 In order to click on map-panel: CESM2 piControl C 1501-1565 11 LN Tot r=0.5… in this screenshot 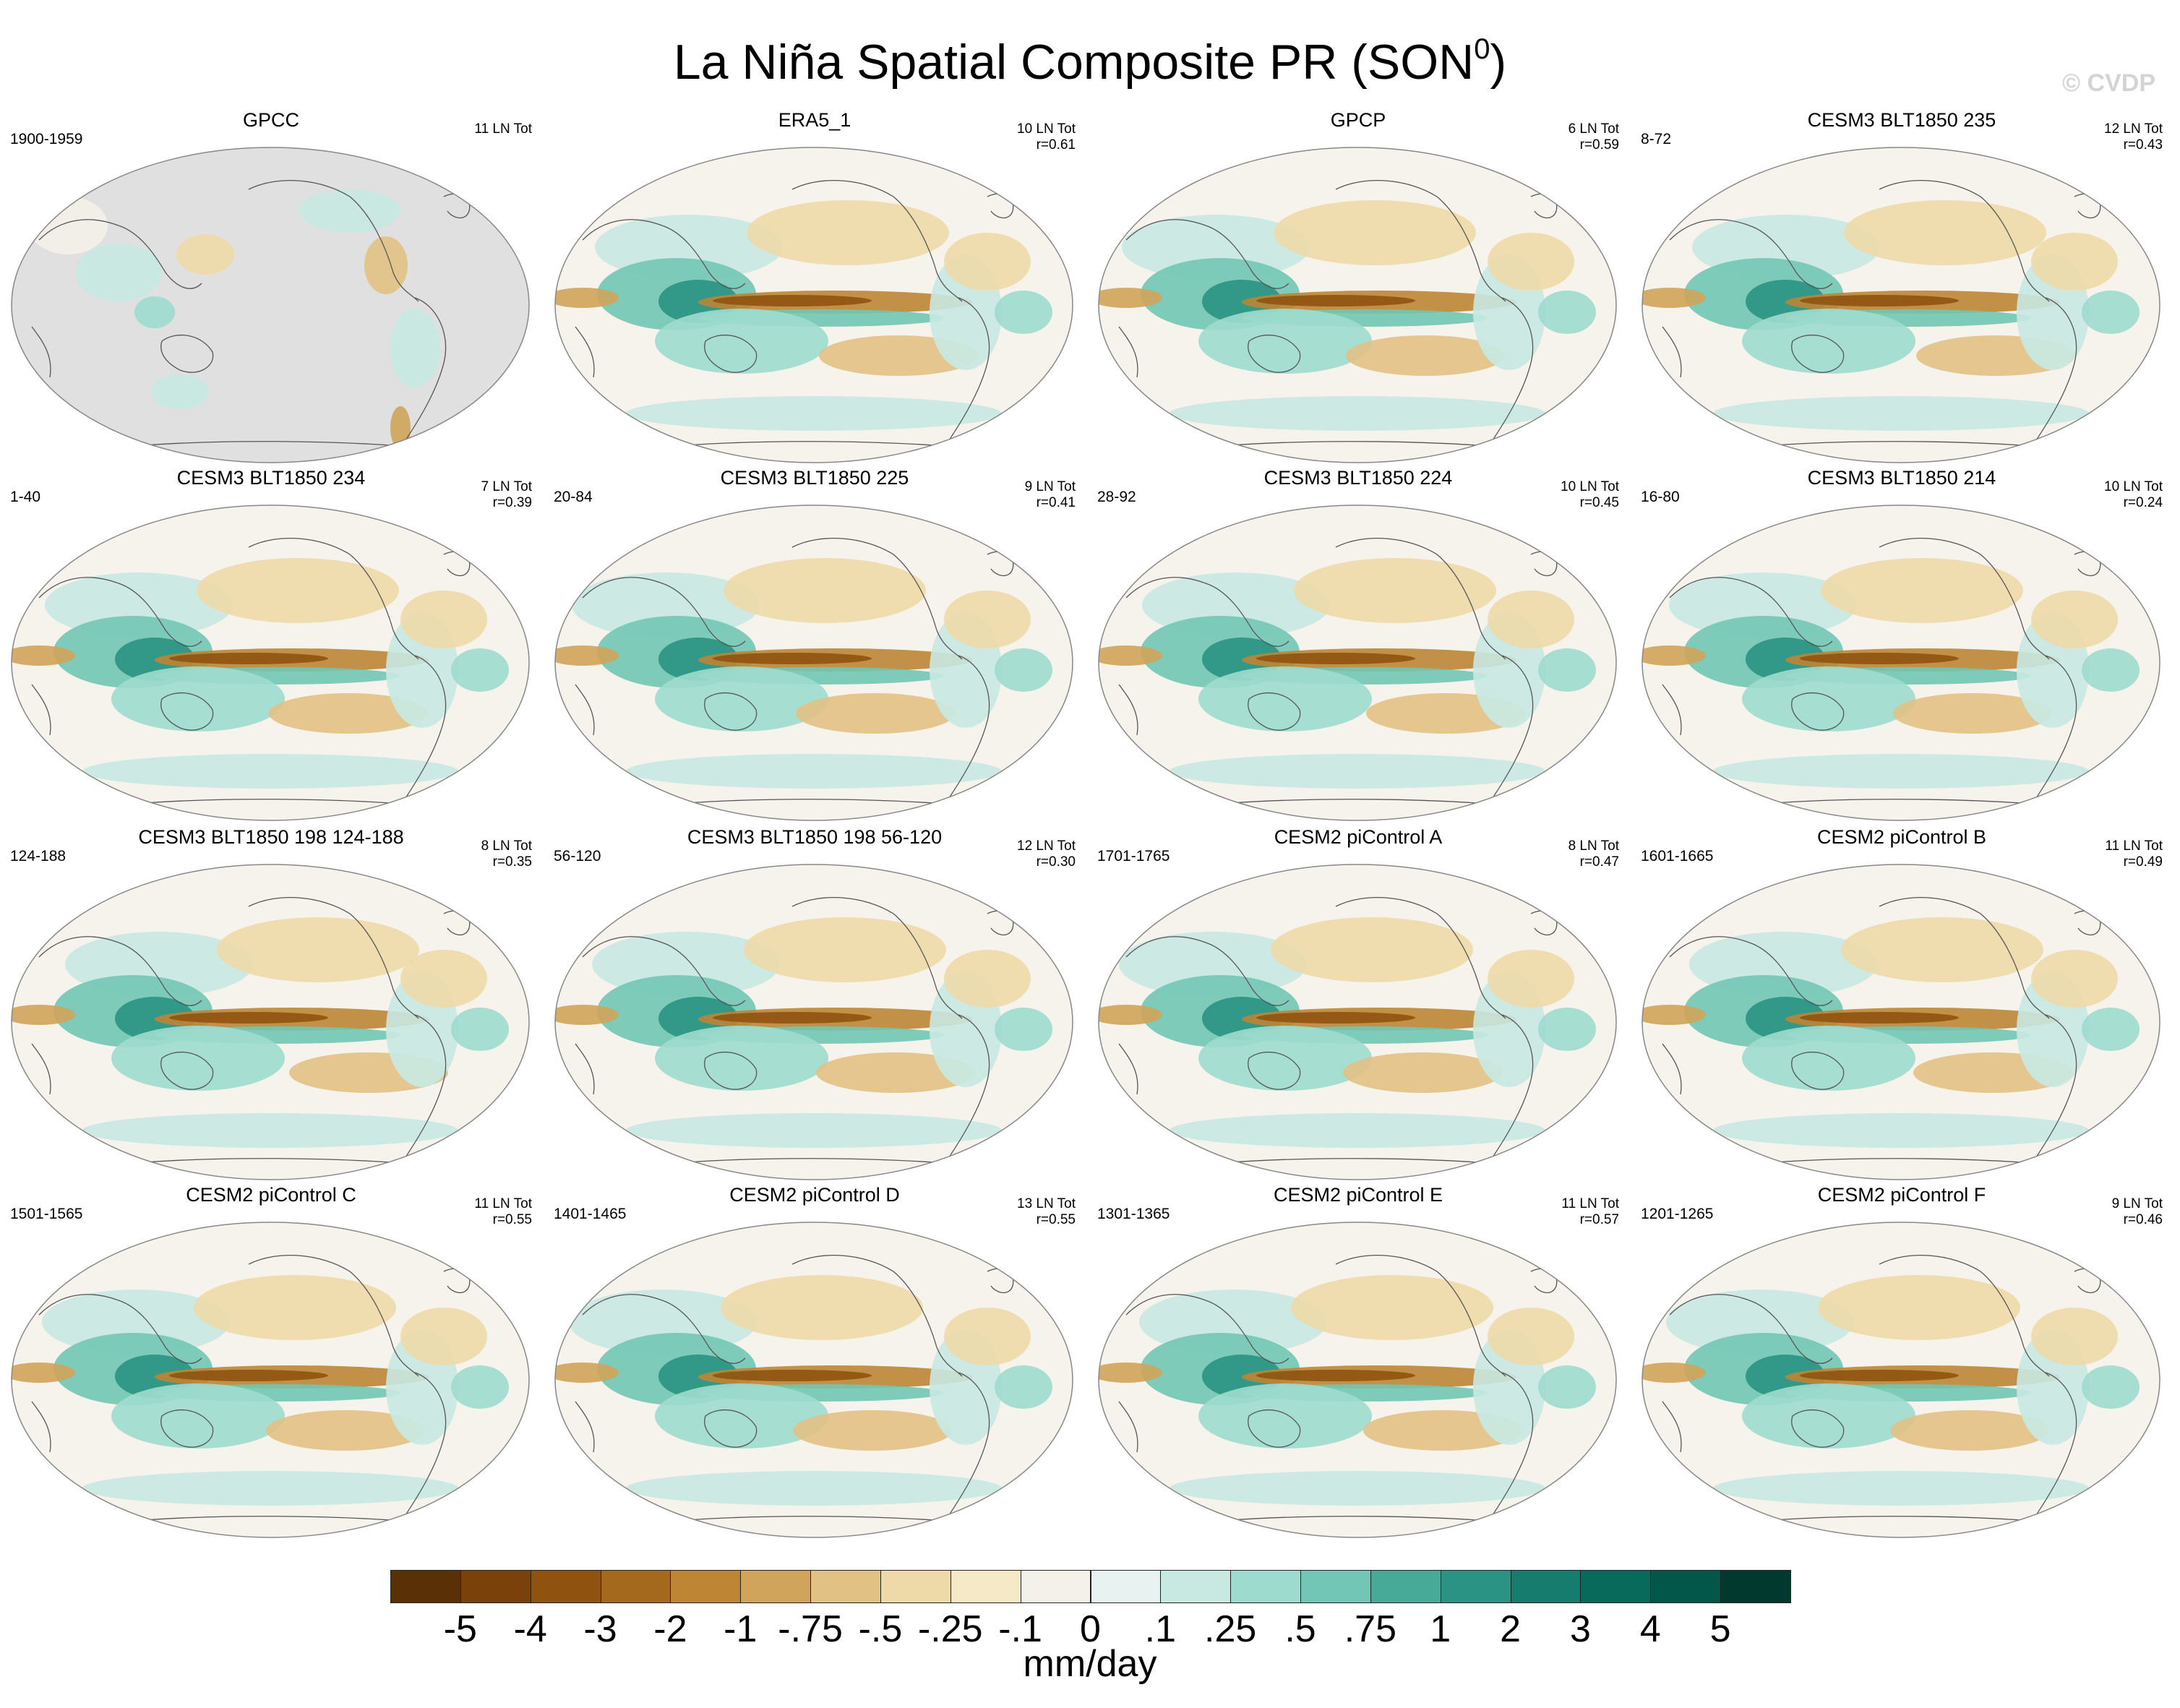, I will do `click(271, 1360)`.